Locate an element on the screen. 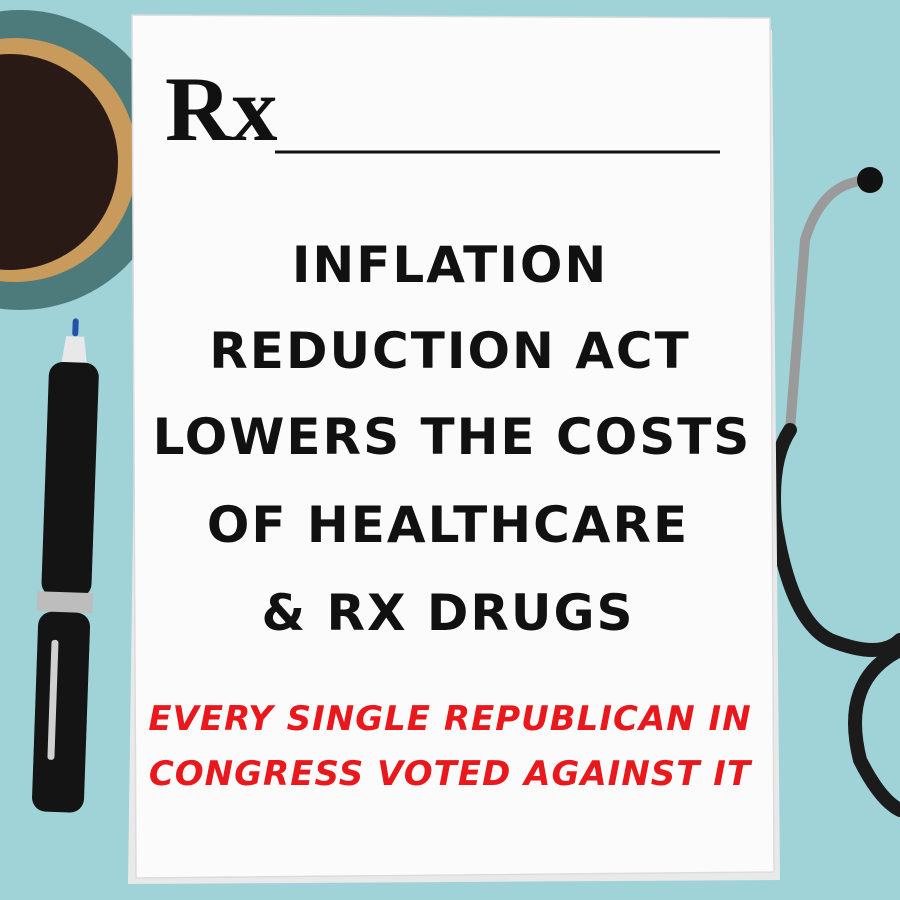 This screenshot has width=900, height=900. pen is located at coordinates (65, 565).